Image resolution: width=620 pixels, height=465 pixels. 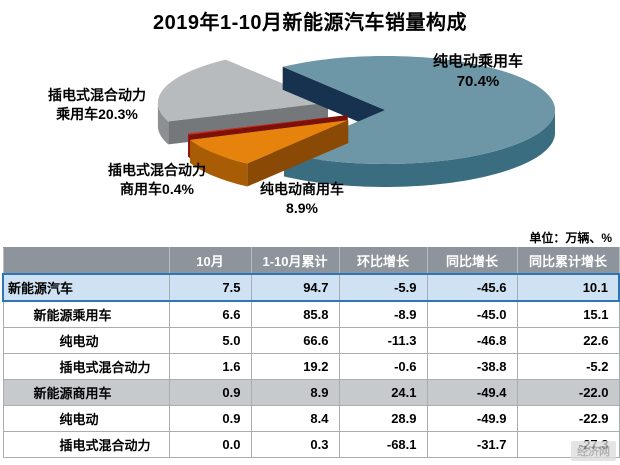 I want to click on watermark: 经济网, so click(x=593, y=451).